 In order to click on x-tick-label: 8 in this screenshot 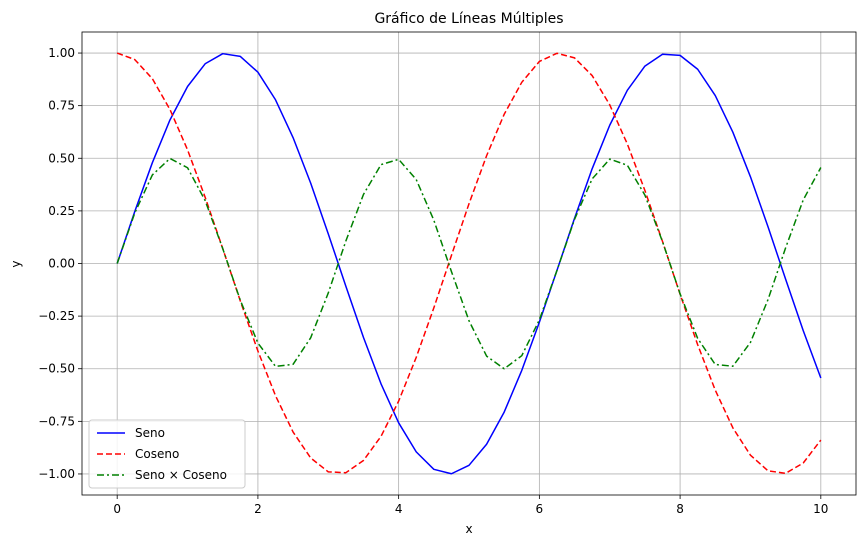, I will do `click(680, 509)`.